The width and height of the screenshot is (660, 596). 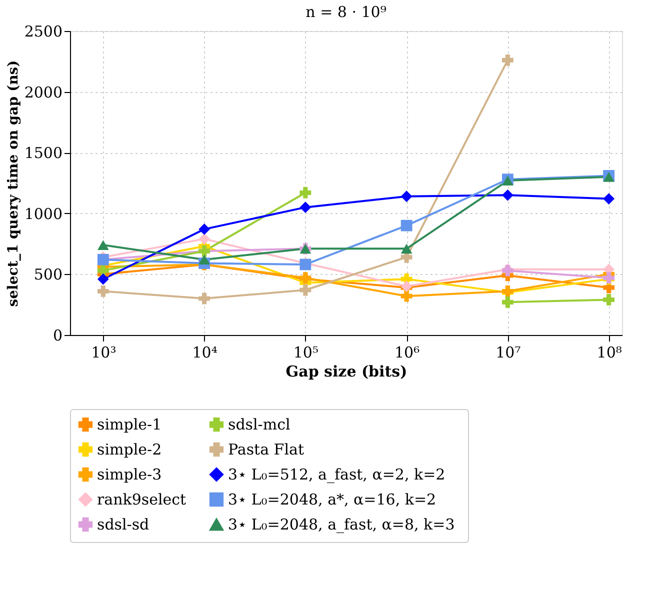 What do you see at coordinates (48, 275) in the screenshot?
I see `y-tick-label: 500` at bounding box center [48, 275].